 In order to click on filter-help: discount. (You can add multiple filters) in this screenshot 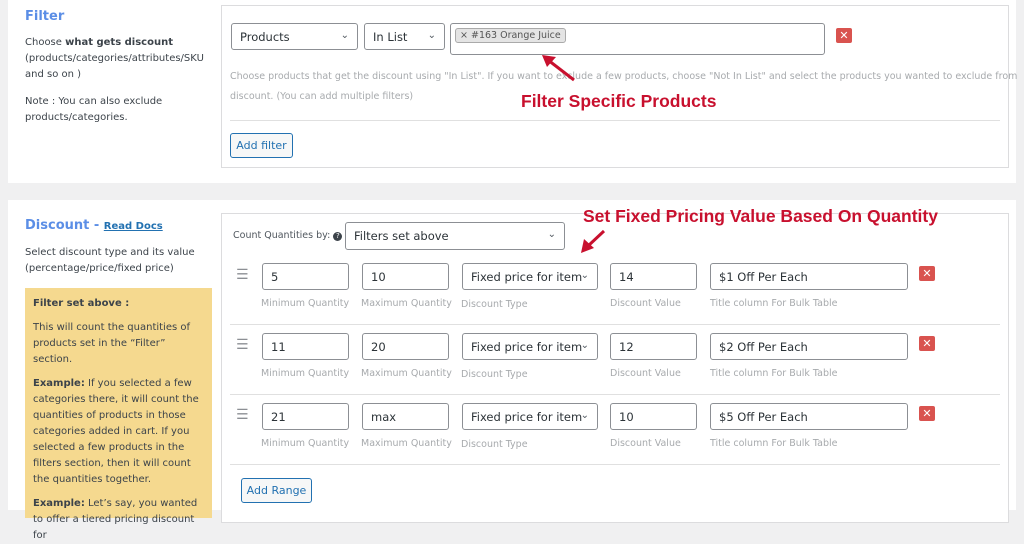, I will do `click(322, 96)`.